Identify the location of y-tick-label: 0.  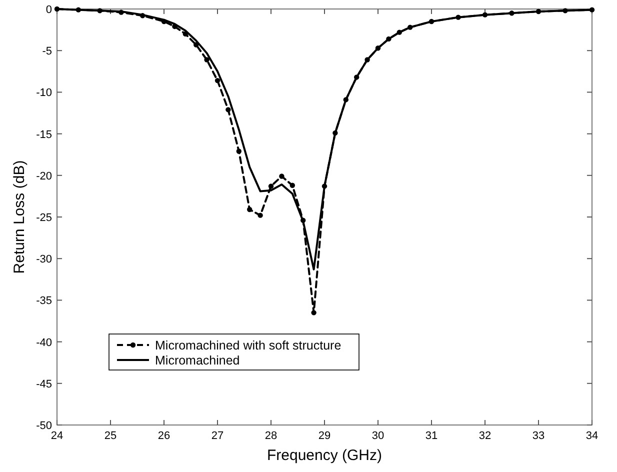
(49, 10).